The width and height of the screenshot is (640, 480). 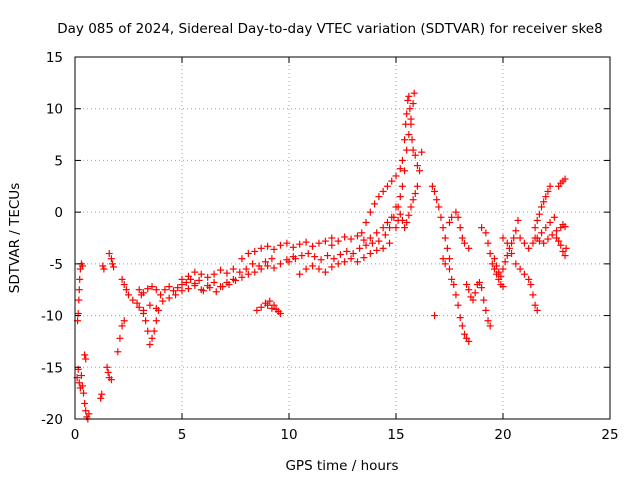 I want to click on x-tick-label: 5, so click(x=182, y=435).